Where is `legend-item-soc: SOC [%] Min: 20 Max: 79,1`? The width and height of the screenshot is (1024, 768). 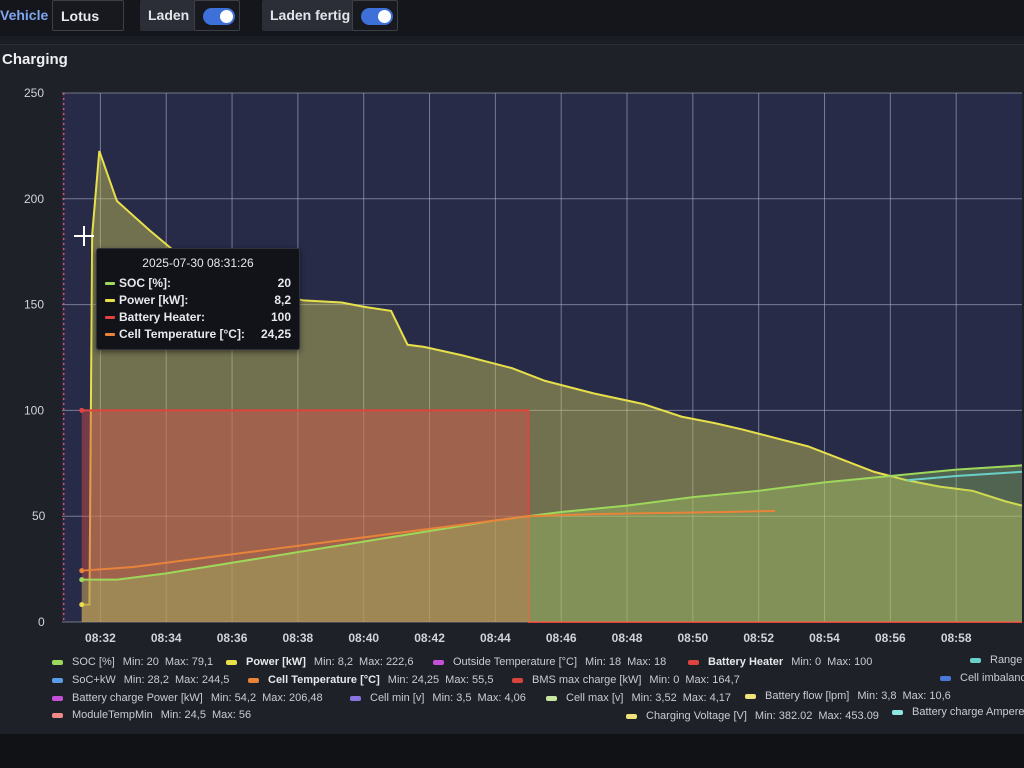
legend-item-soc: SOC [%] Min: 20 Max: 79,1 is located at coordinates (135, 662).